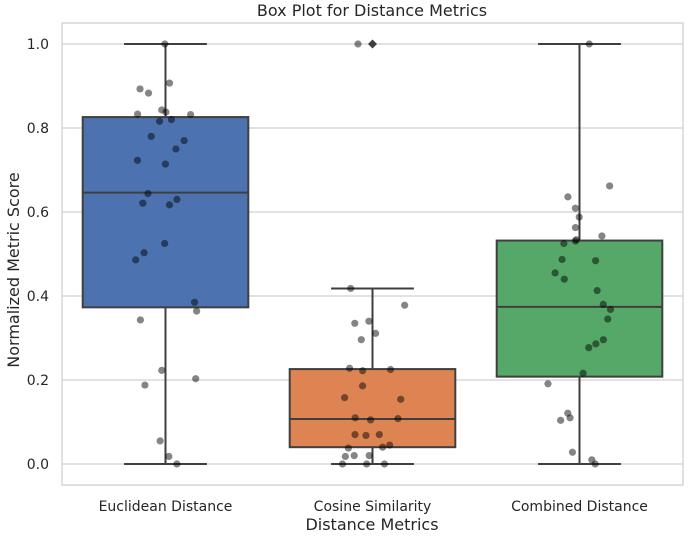 The image size is (688, 541). I want to click on y-tick-labels: 0.0 0.2 0.4 0.6 0.8 1.0, so click(38, 255).